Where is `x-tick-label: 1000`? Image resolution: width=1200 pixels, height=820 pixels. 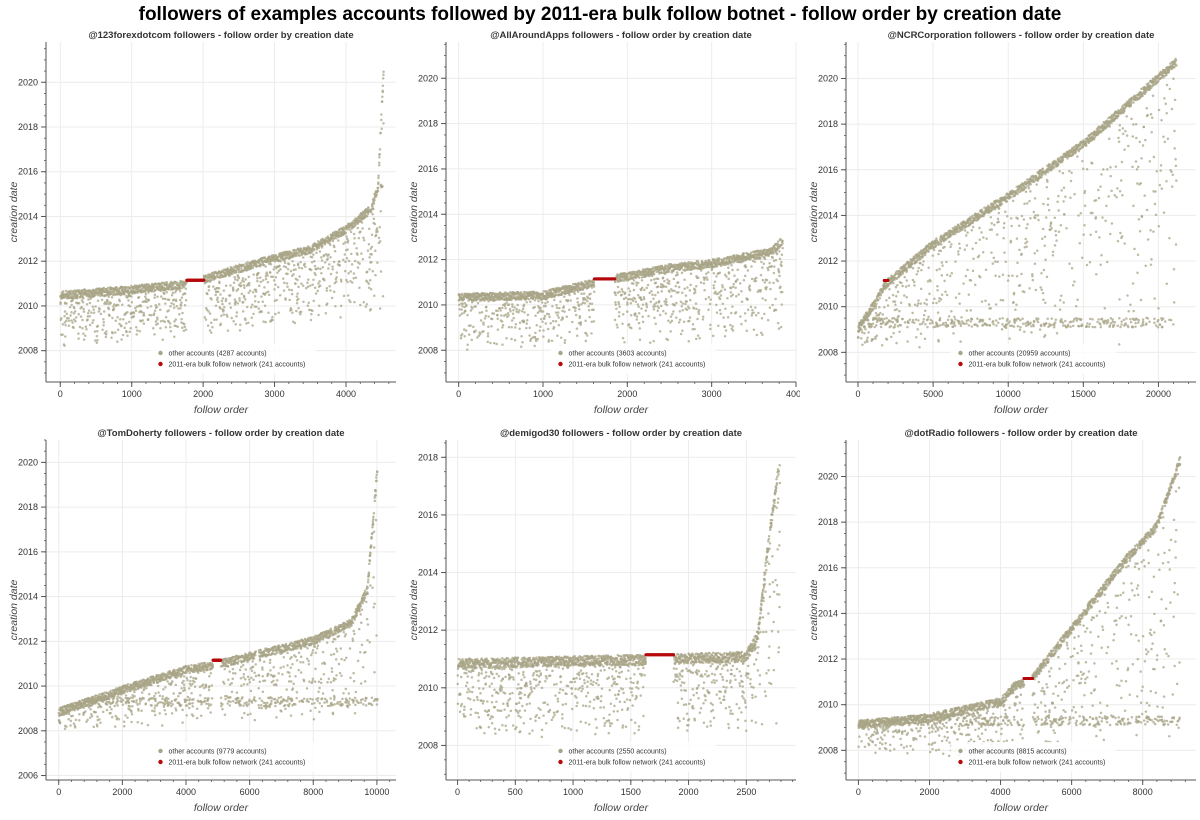
x-tick-label: 1000 is located at coordinates (132, 394).